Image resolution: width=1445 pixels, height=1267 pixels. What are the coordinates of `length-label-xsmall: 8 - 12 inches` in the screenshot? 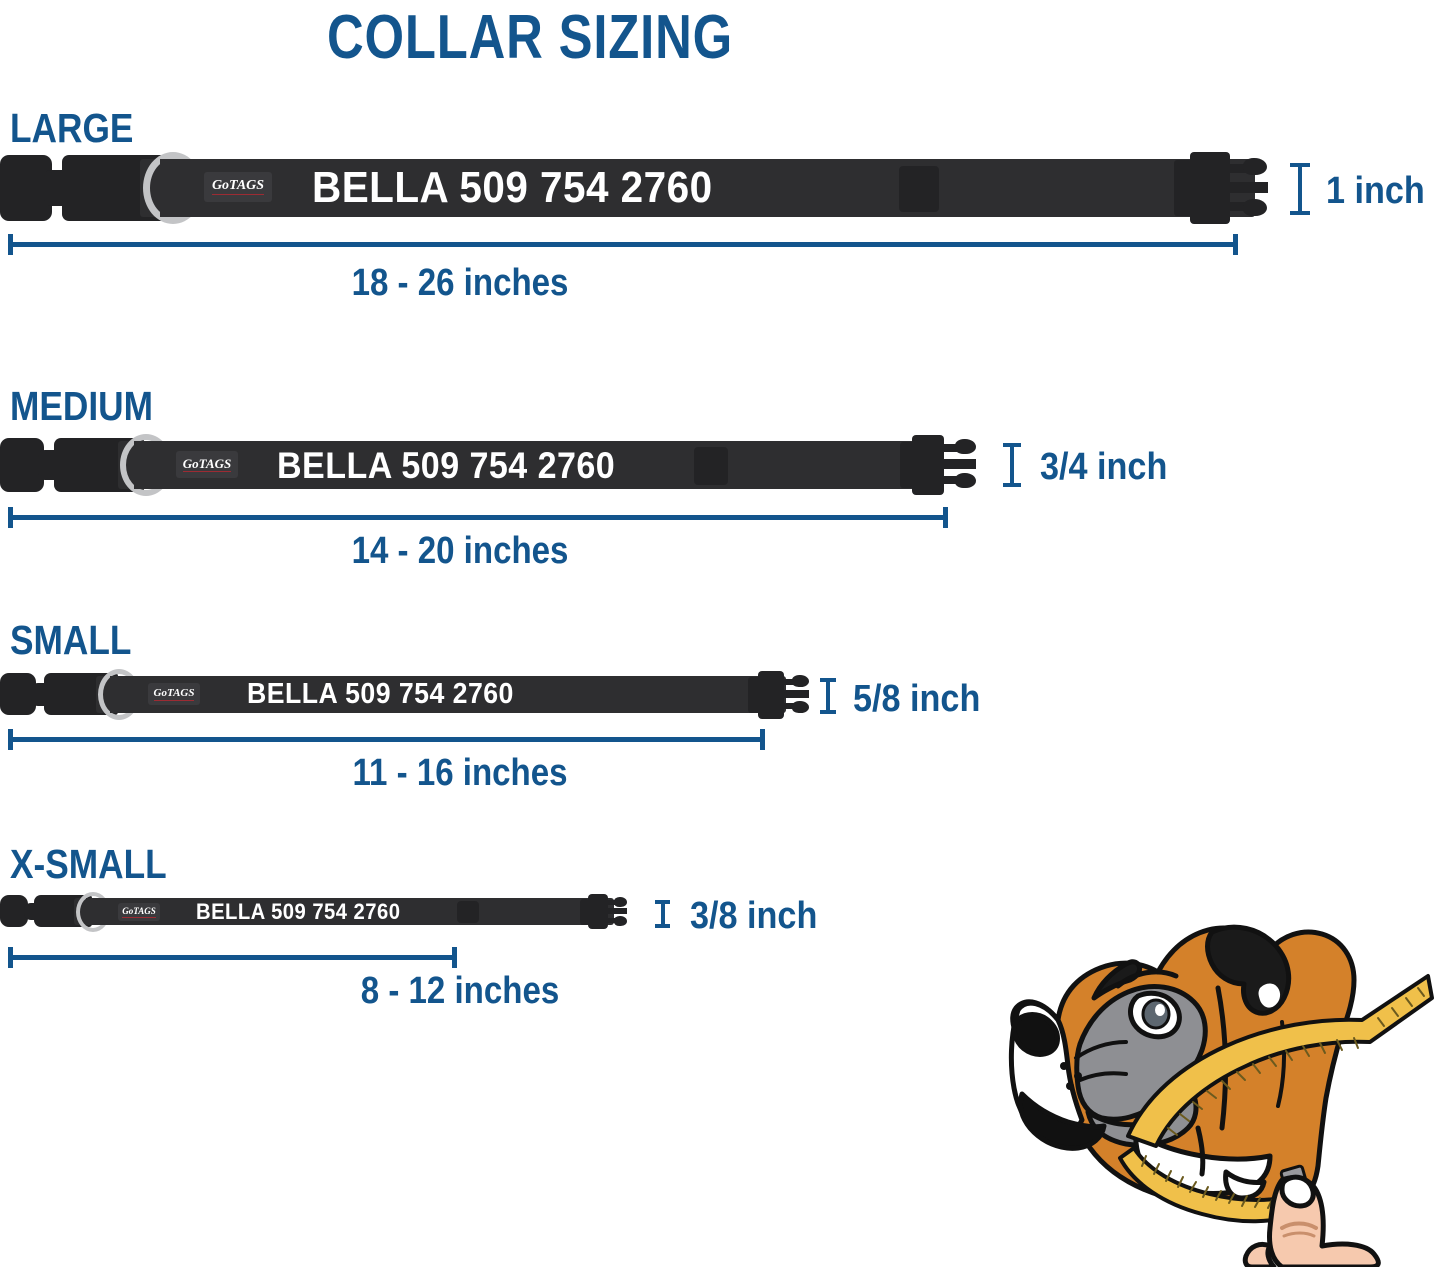 It's located at (460, 991).